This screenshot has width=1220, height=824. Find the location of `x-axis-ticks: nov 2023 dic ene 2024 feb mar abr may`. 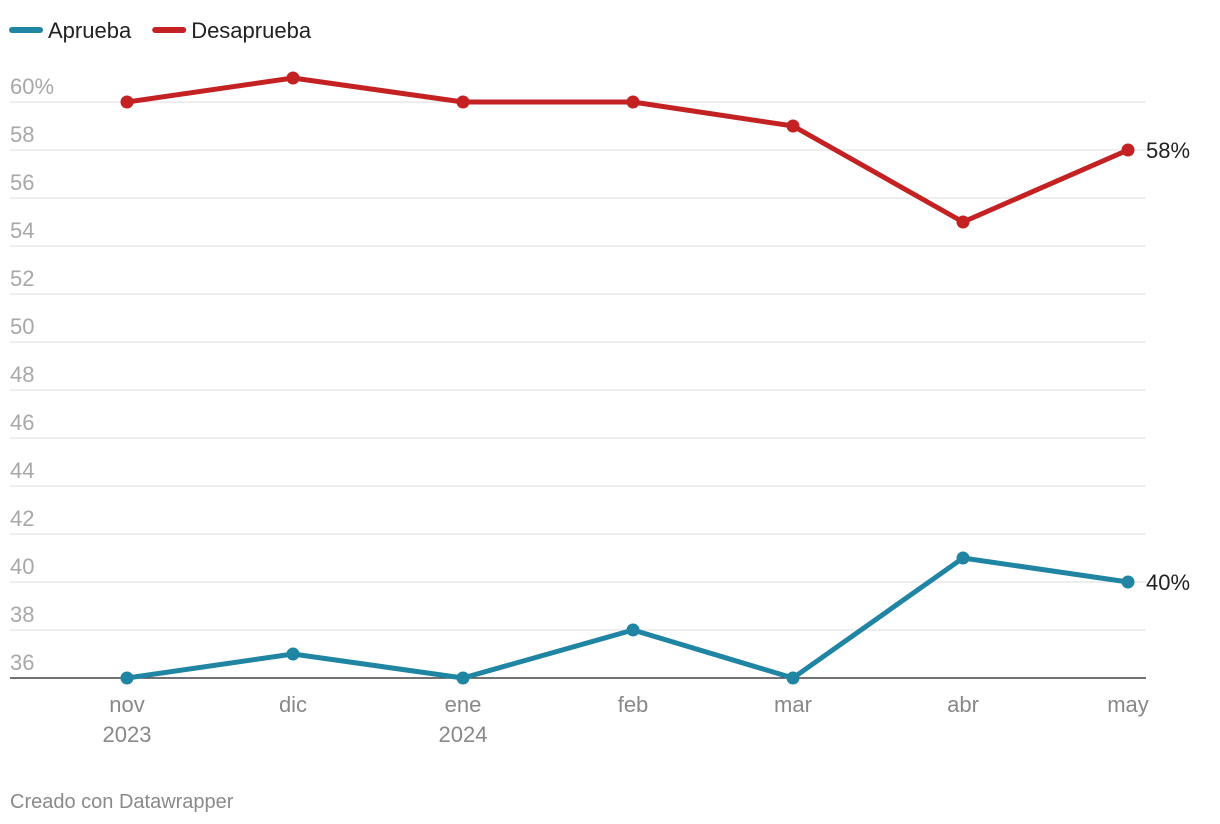

x-axis-ticks: nov 2023 dic ene 2024 feb mar abr may is located at coordinates (626, 719).